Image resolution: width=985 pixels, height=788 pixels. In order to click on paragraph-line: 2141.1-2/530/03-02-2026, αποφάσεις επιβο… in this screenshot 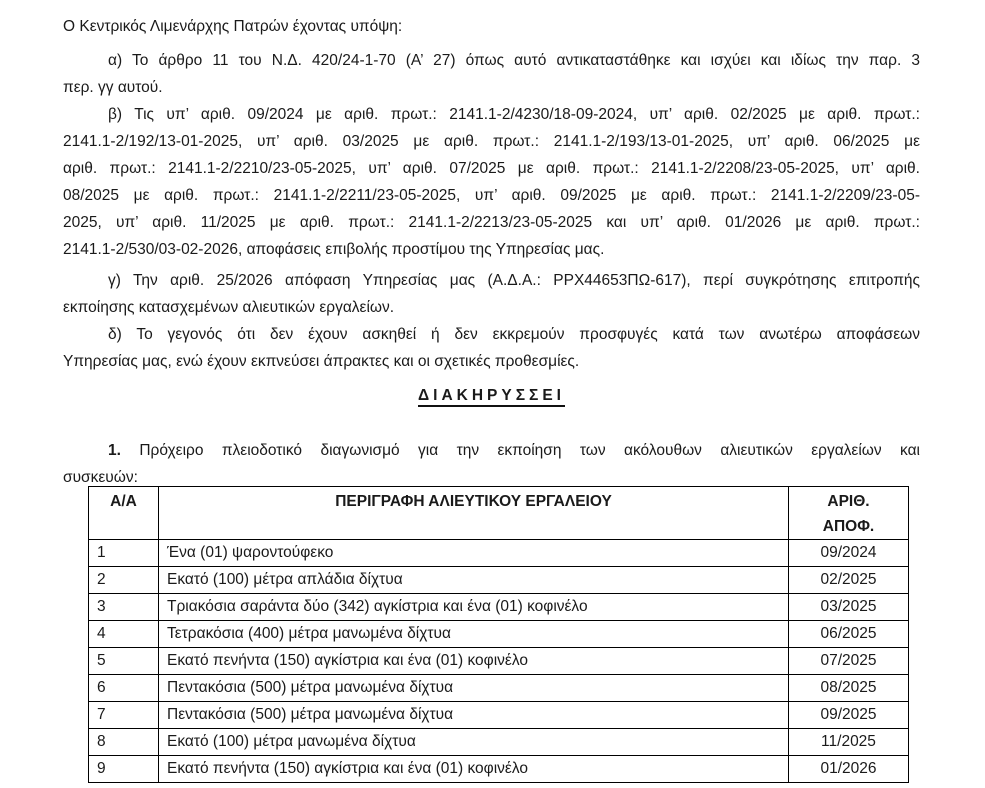, I will do `click(334, 249)`.